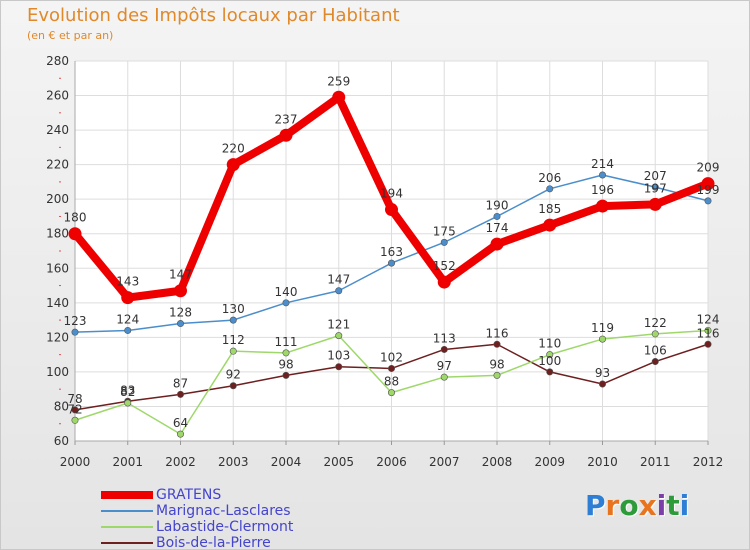 Image resolution: width=750 pixels, height=550 pixels. Describe the element at coordinates (338, 81) in the screenshot. I see `data-label: 259` at that location.